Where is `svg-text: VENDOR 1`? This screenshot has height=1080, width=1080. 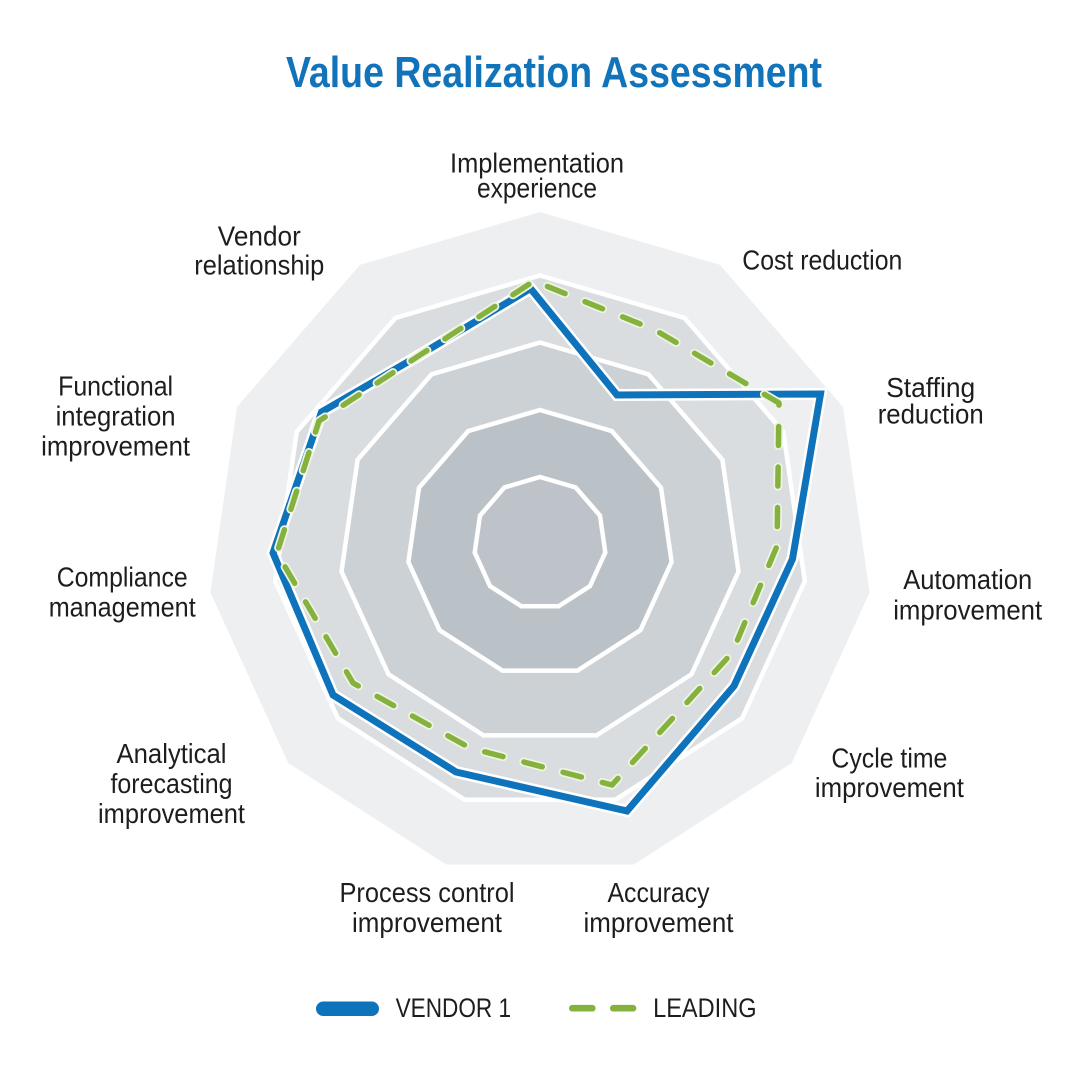 svg-text: VENDOR 1 is located at coordinates (454, 1008).